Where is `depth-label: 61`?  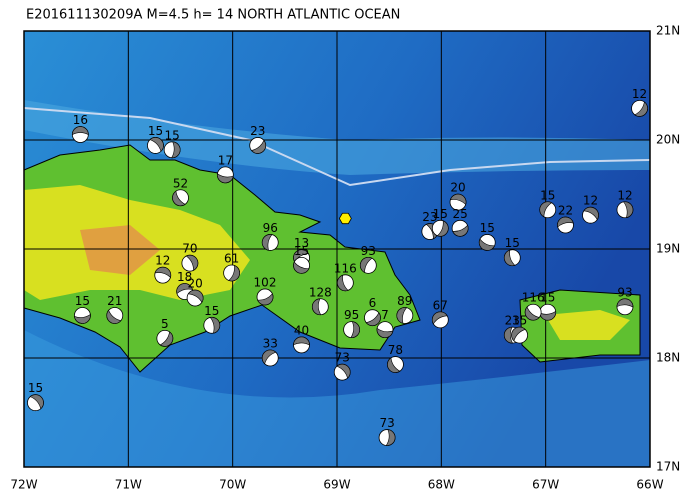
depth-label: 61 is located at coordinates (231, 258).